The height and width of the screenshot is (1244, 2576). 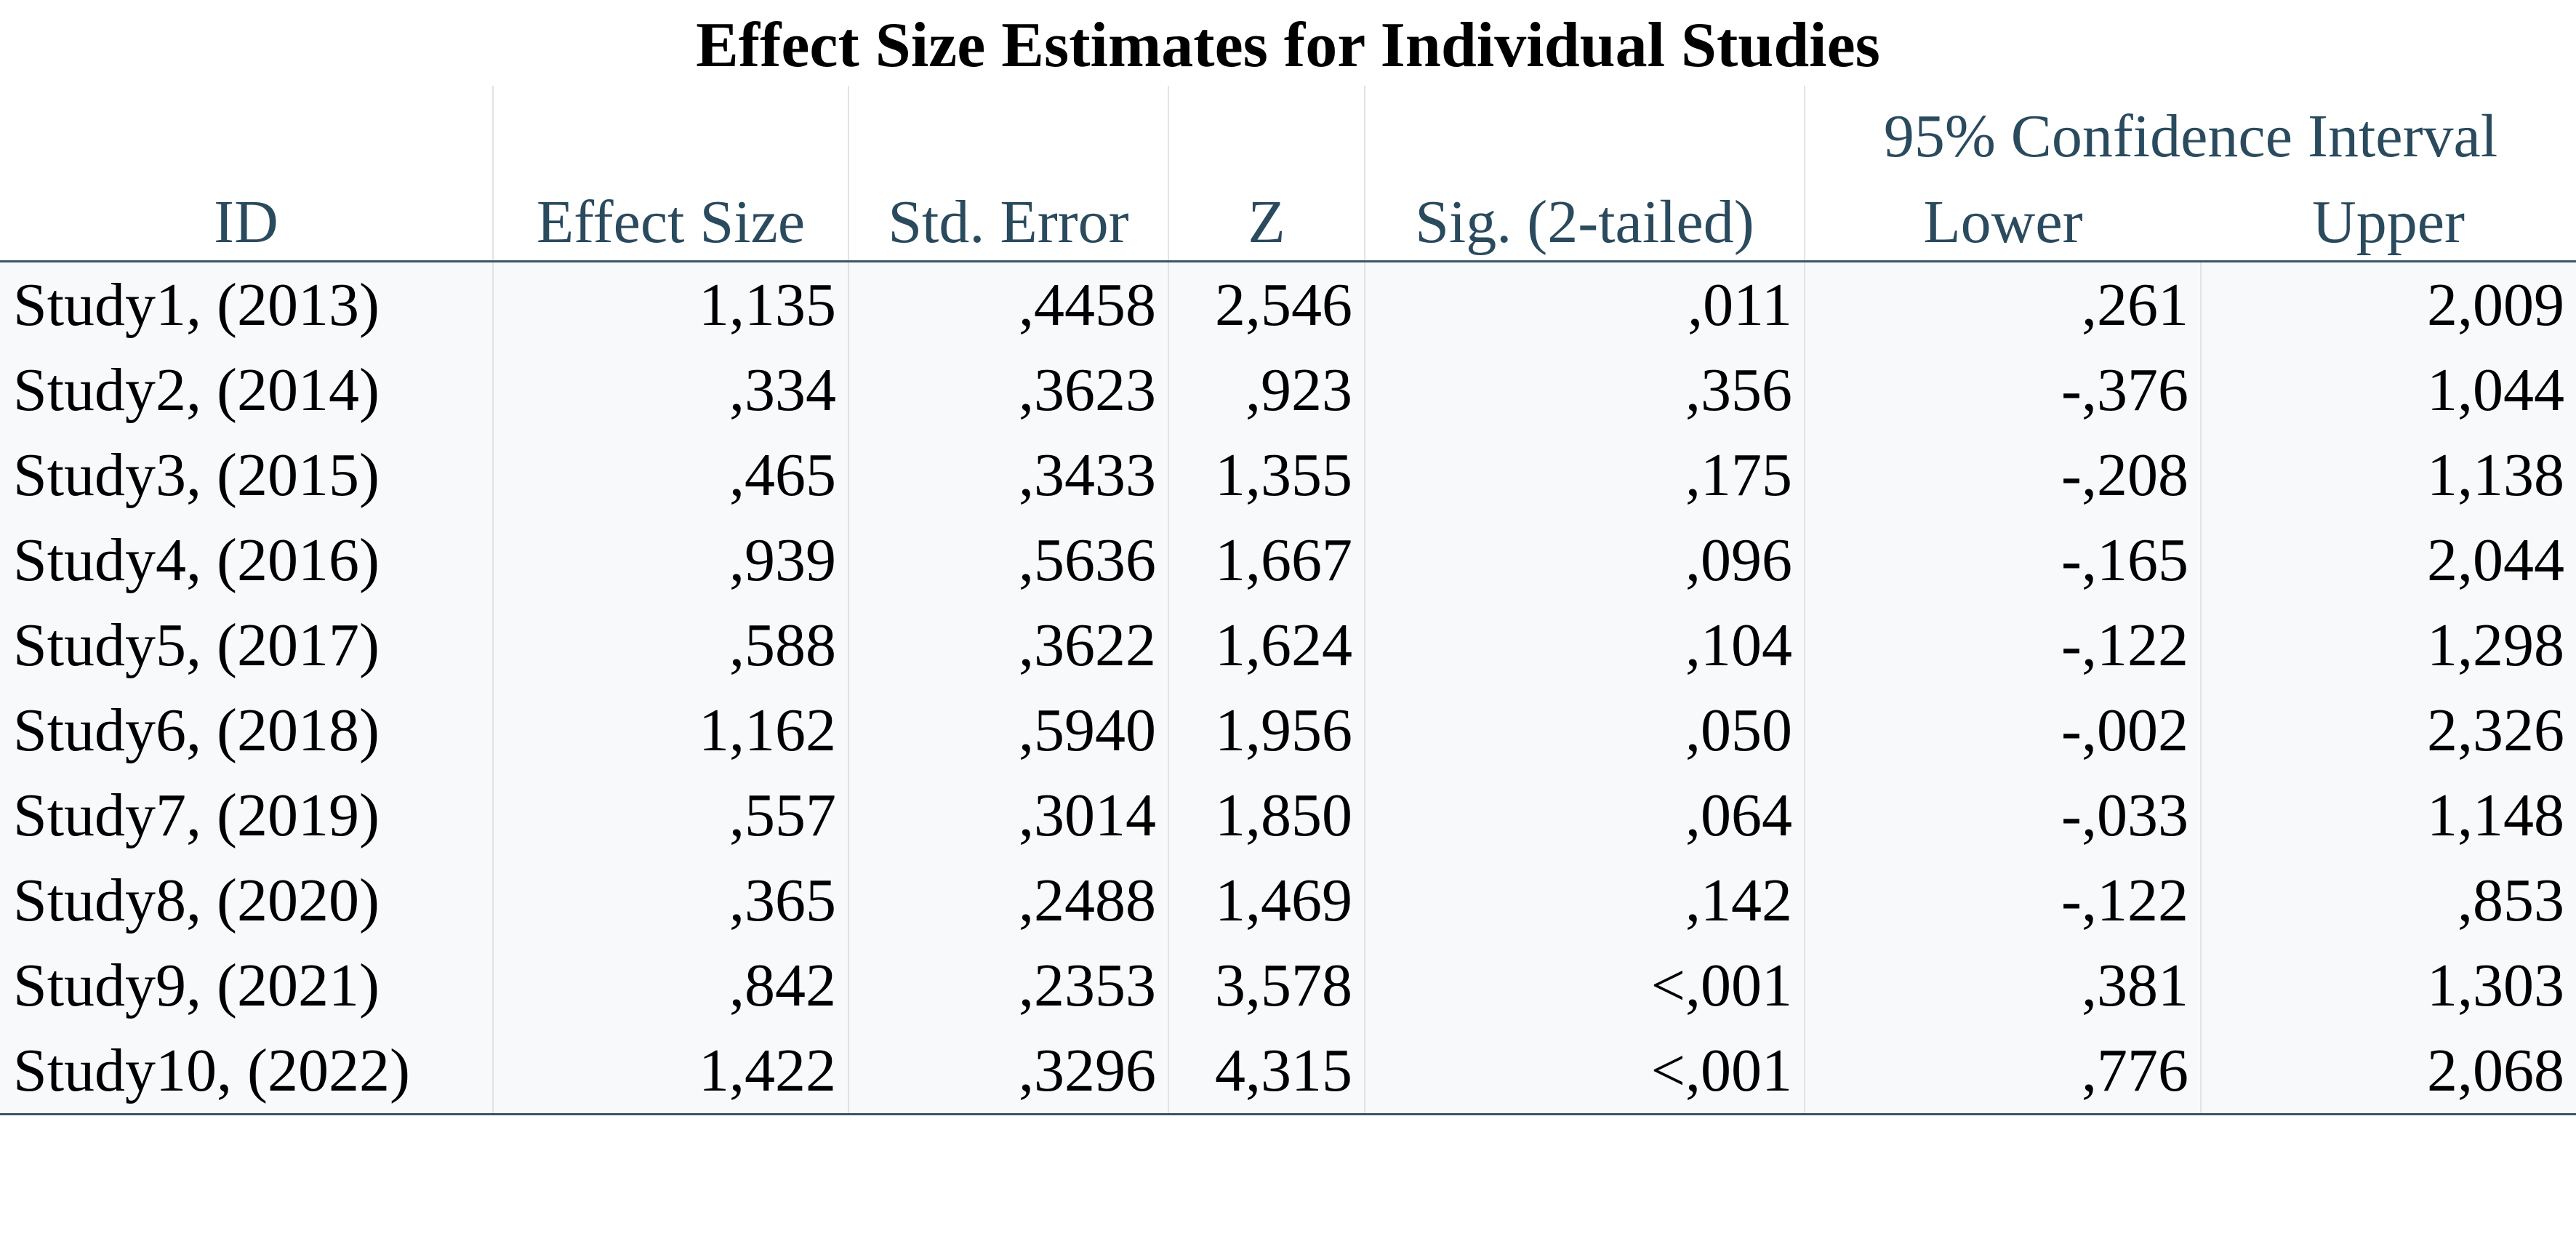 What do you see at coordinates (1266, 815) in the screenshot?
I see `cell-z: 1,850` at bounding box center [1266, 815].